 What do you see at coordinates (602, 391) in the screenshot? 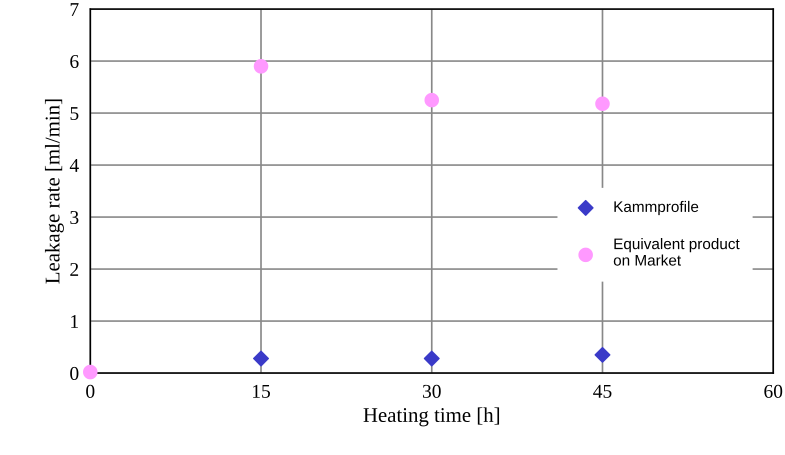
I see `x-tick-label: 45` at bounding box center [602, 391].